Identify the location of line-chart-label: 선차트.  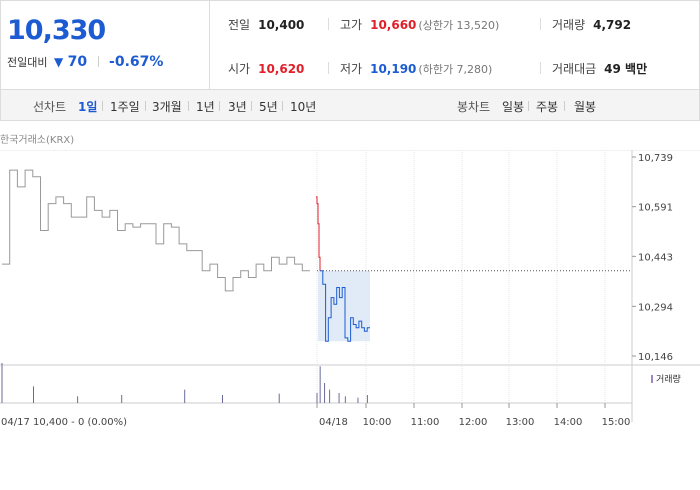
(50, 107).